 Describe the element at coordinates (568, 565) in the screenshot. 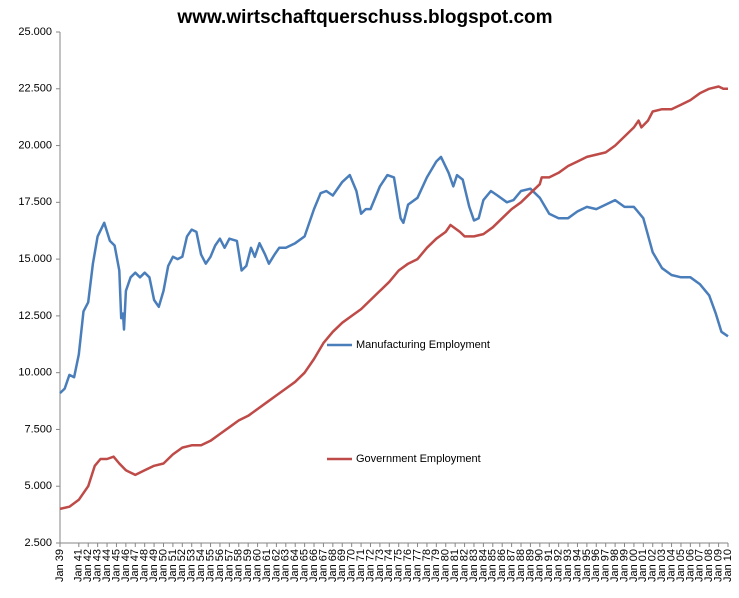

I see `x-tick-label: Jan 93` at that location.